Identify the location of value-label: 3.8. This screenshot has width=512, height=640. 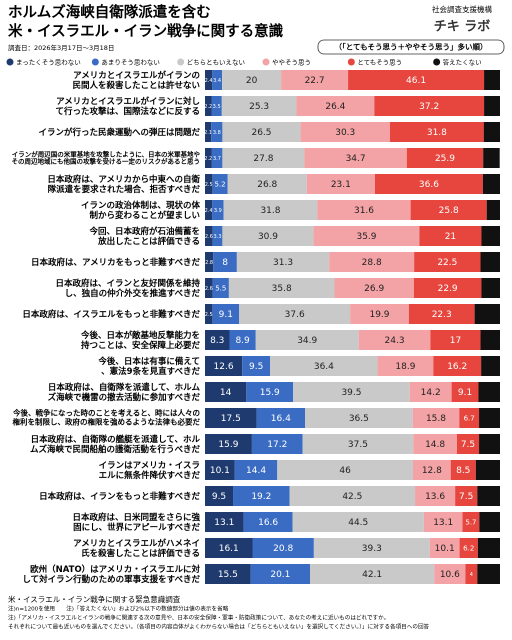
(217, 133).